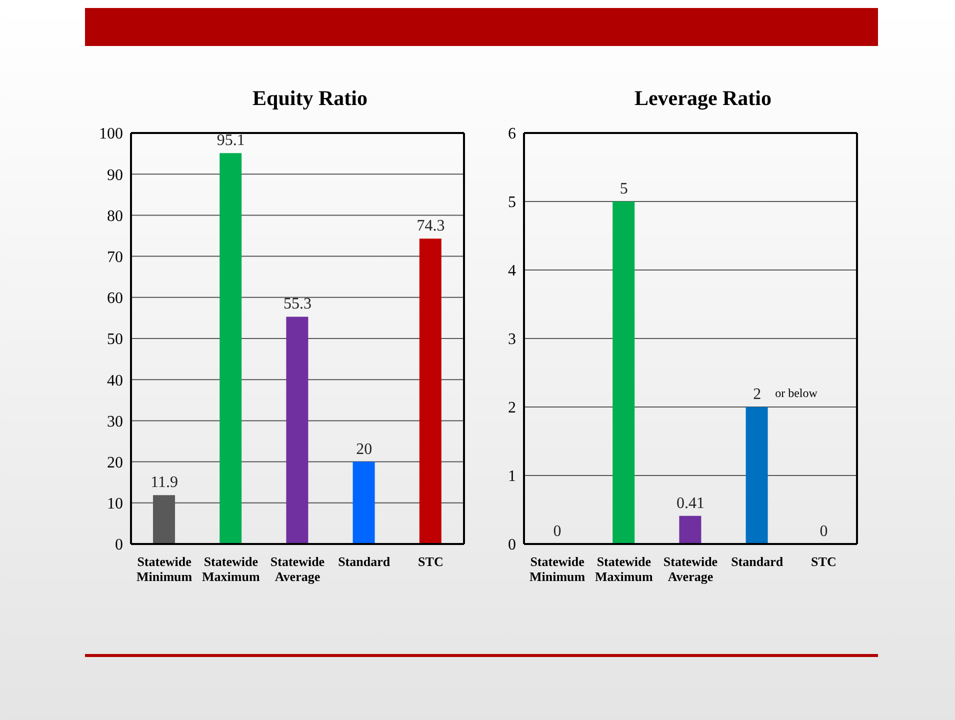 This screenshot has width=955, height=720. I want to click on y-tick-label: 10, so click(115, 504).